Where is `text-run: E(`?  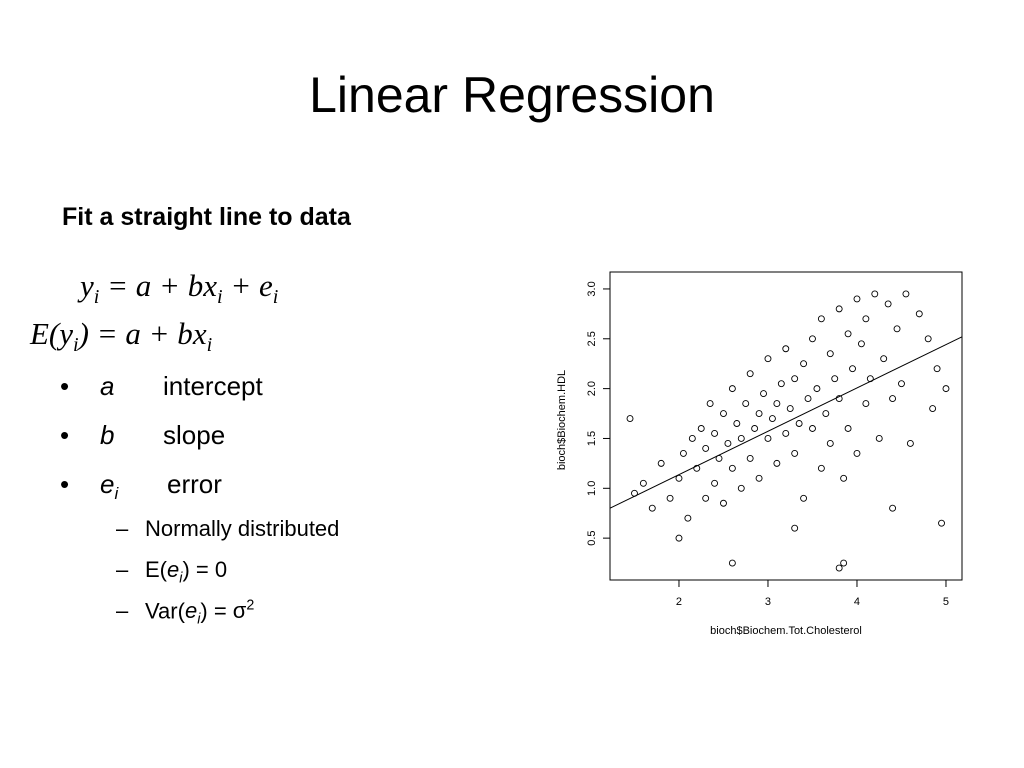 text-run: E( is located at coordinates (156, 569).